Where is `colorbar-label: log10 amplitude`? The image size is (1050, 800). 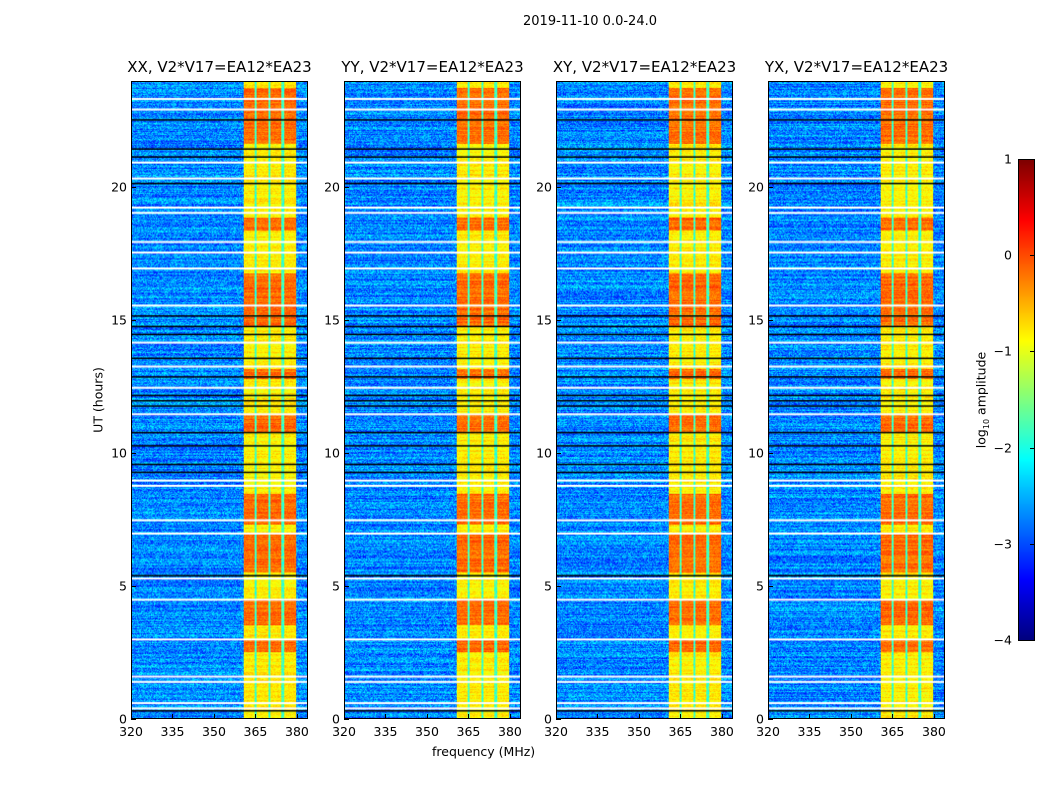 colorbar-label: log10 amplitude is located at coordinates (982, 400).